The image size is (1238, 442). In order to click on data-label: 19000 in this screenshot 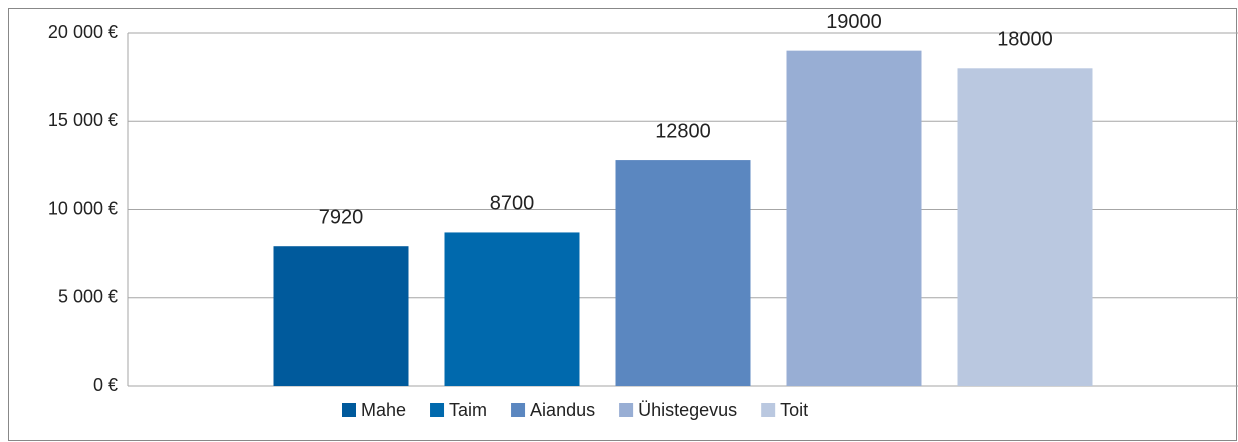, I will do `click(854, 22)`.